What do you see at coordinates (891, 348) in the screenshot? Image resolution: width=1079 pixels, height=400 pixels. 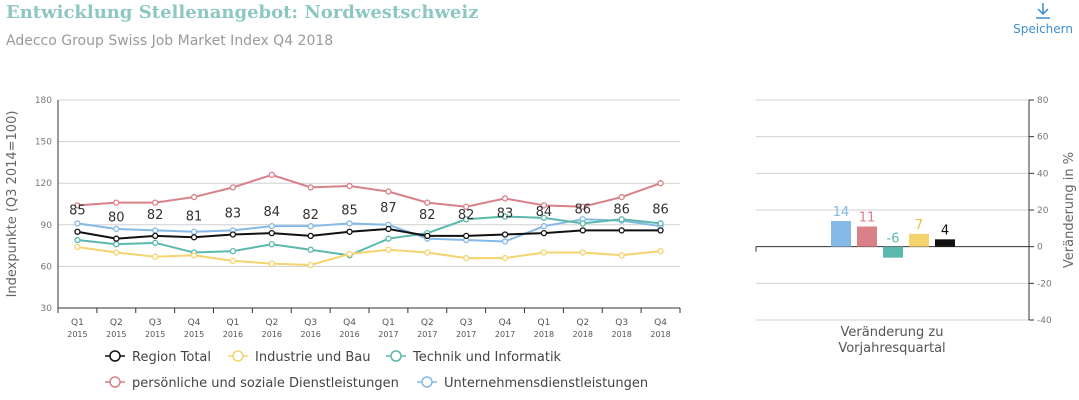 I see `x-axis-label-line2: Vorjahresquartal` at bounding box center [891, 348].